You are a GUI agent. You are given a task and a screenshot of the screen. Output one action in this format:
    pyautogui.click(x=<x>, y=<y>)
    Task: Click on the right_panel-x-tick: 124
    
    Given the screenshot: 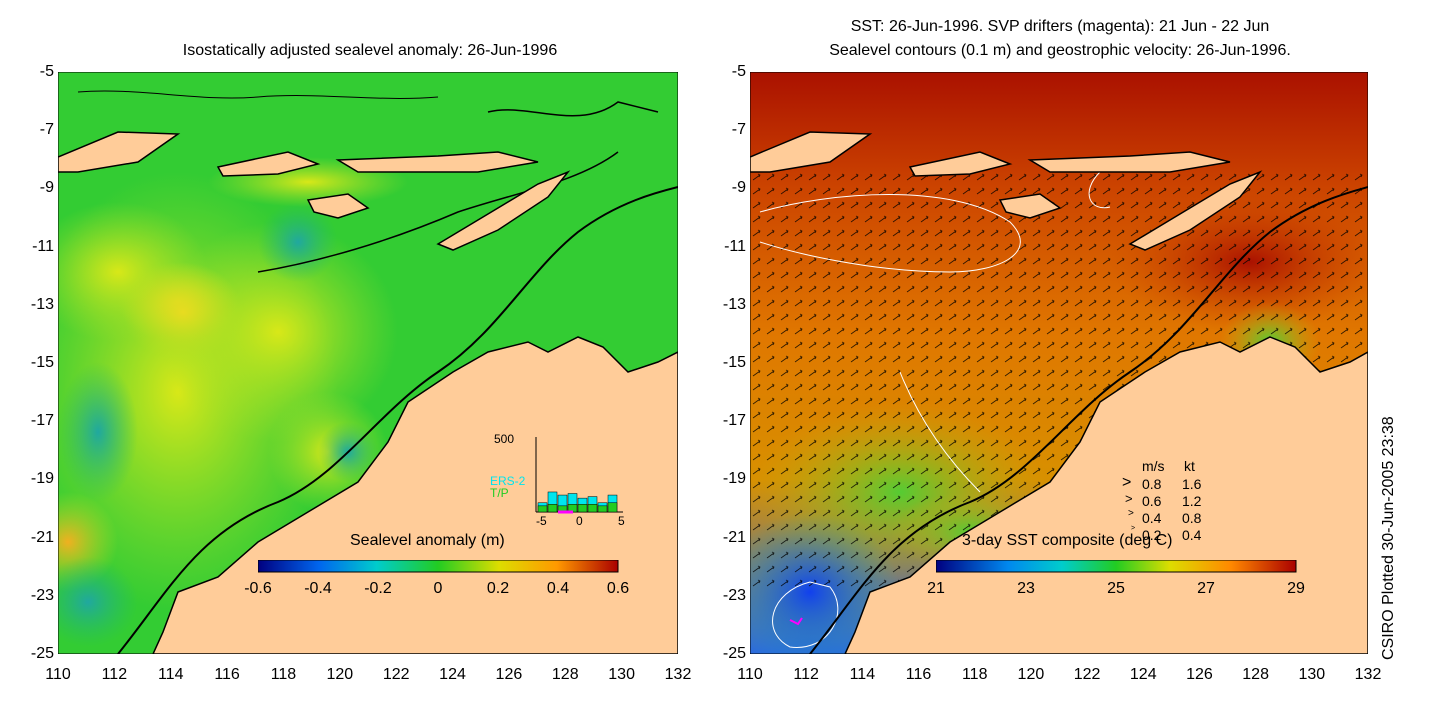 What is the action you would take?
    pyautogui.click(x=1143, y=674)
    